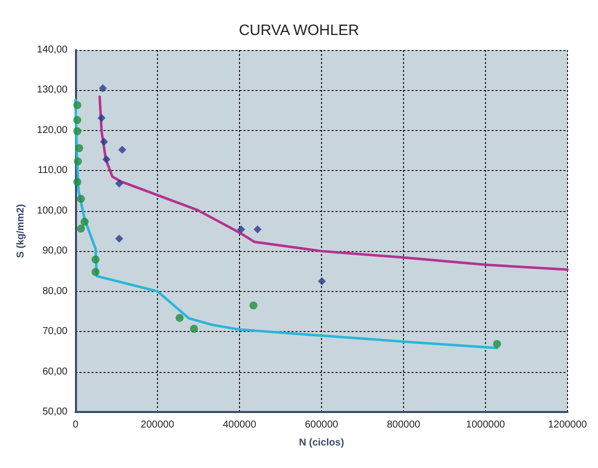 This screenshot has height=468, width=598. What do you see at coordinates (55, 372) in the screenshot?
I see `y-tick-label: 60,00` at bounding box center [55, 372].